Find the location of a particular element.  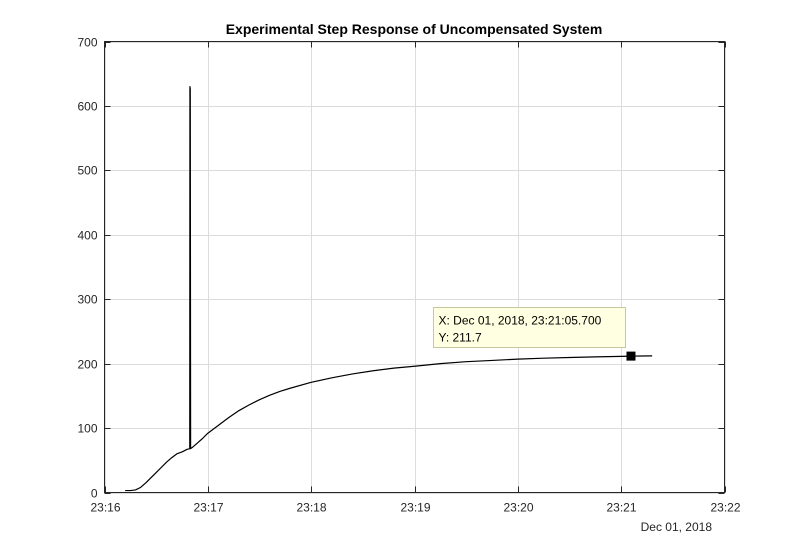

y-tick-label: 300 is located at coordinates (87, 300).